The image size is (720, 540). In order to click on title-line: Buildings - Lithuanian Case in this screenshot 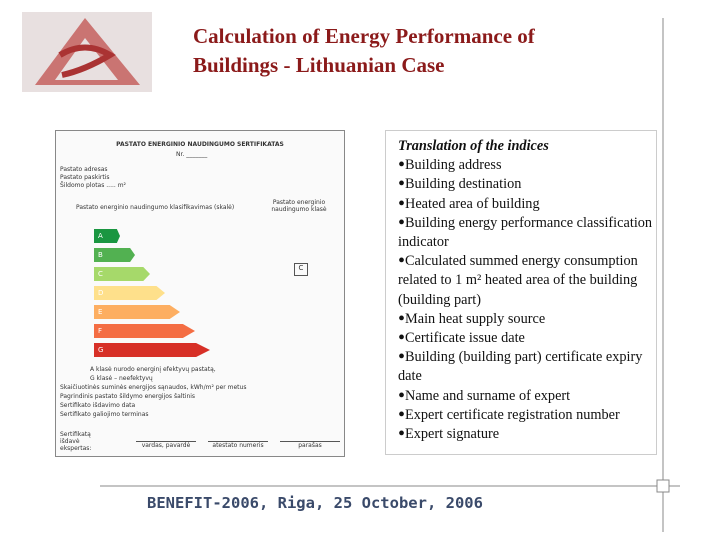, I will do `click(319, 65)`.